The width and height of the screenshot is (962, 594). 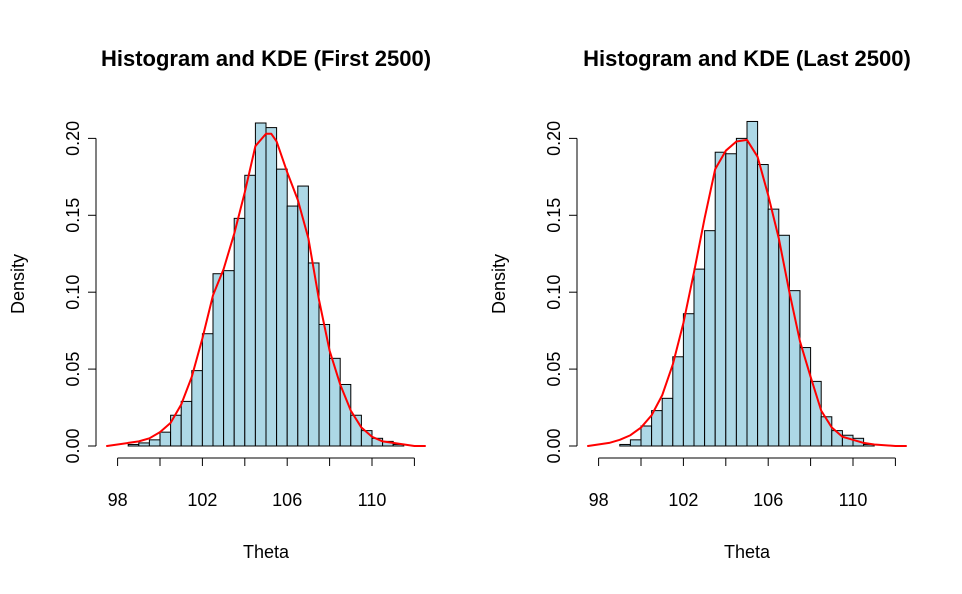 What do you see at coordinates (266, 58) in the screenshot?
I see `chart-title: Histogram and KDE (First 2500)` at bounding box center [266, 58].